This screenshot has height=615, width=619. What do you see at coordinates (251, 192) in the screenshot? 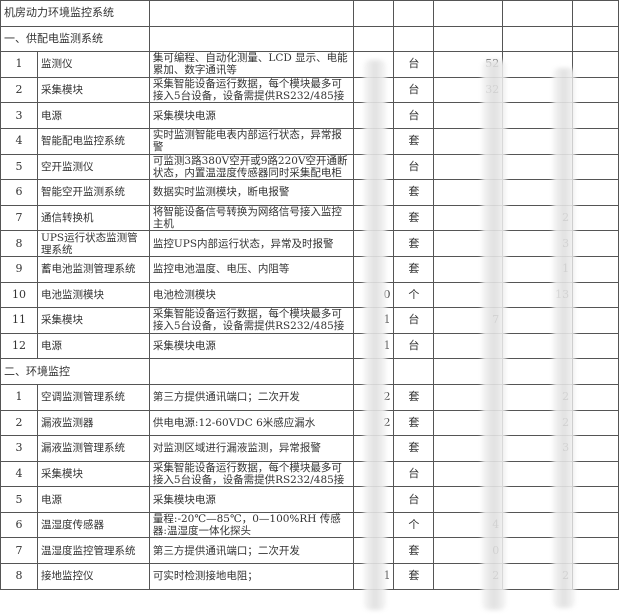
I see `item-description: 数据实时监测模块，断电报警` at bounding box center [251, 192].